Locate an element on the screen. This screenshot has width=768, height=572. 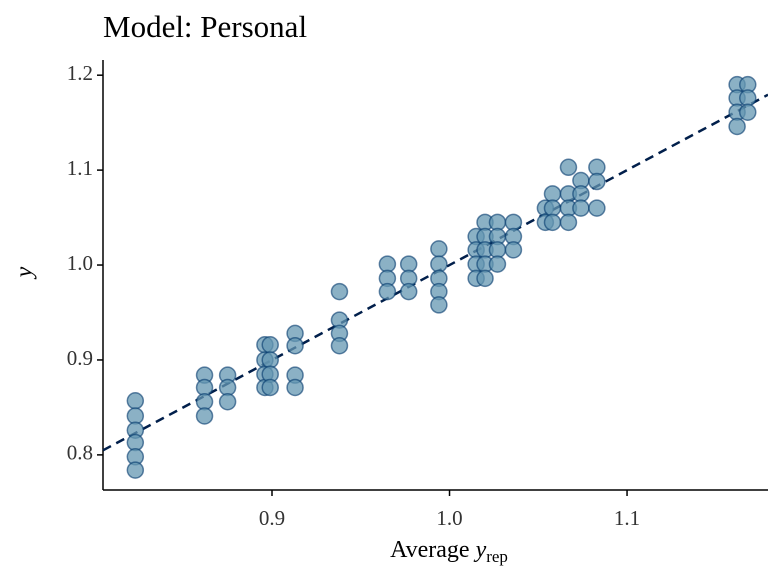
chart-title: Model: Personal is located at coordinates (205, 26).